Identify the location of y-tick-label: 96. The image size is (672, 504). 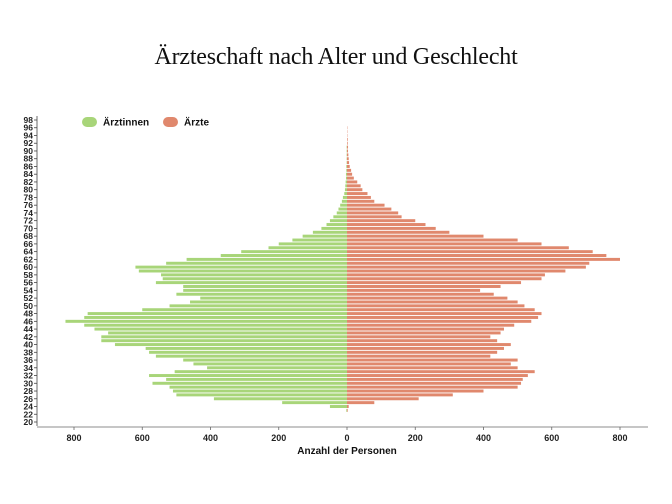
(29, 128).